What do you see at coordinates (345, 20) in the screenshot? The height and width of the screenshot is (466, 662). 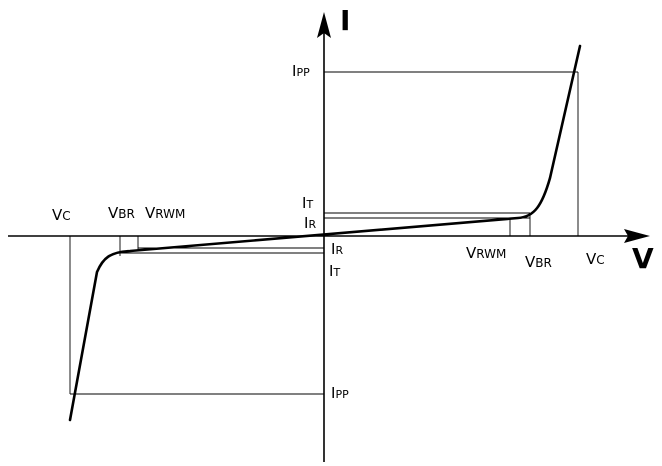 I see `current-axis-label: I` at bounding box center [345, 20].